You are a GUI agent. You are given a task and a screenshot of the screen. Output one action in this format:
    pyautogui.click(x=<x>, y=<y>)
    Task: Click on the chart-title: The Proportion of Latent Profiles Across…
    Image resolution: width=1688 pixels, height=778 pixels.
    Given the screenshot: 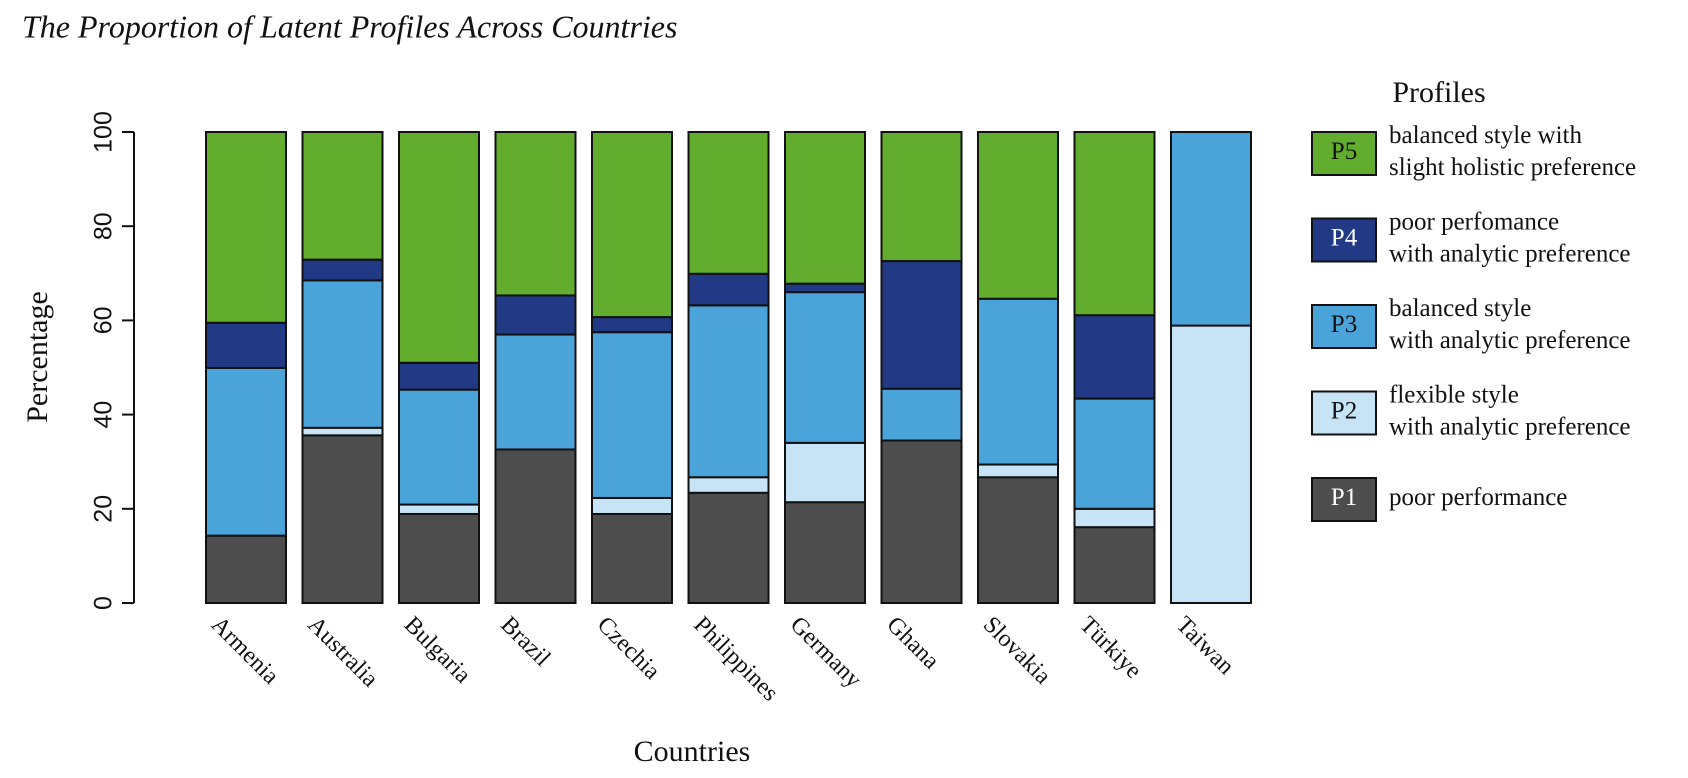 What is the action you would take?
    pyautogui.click(x=349, y=26)
    